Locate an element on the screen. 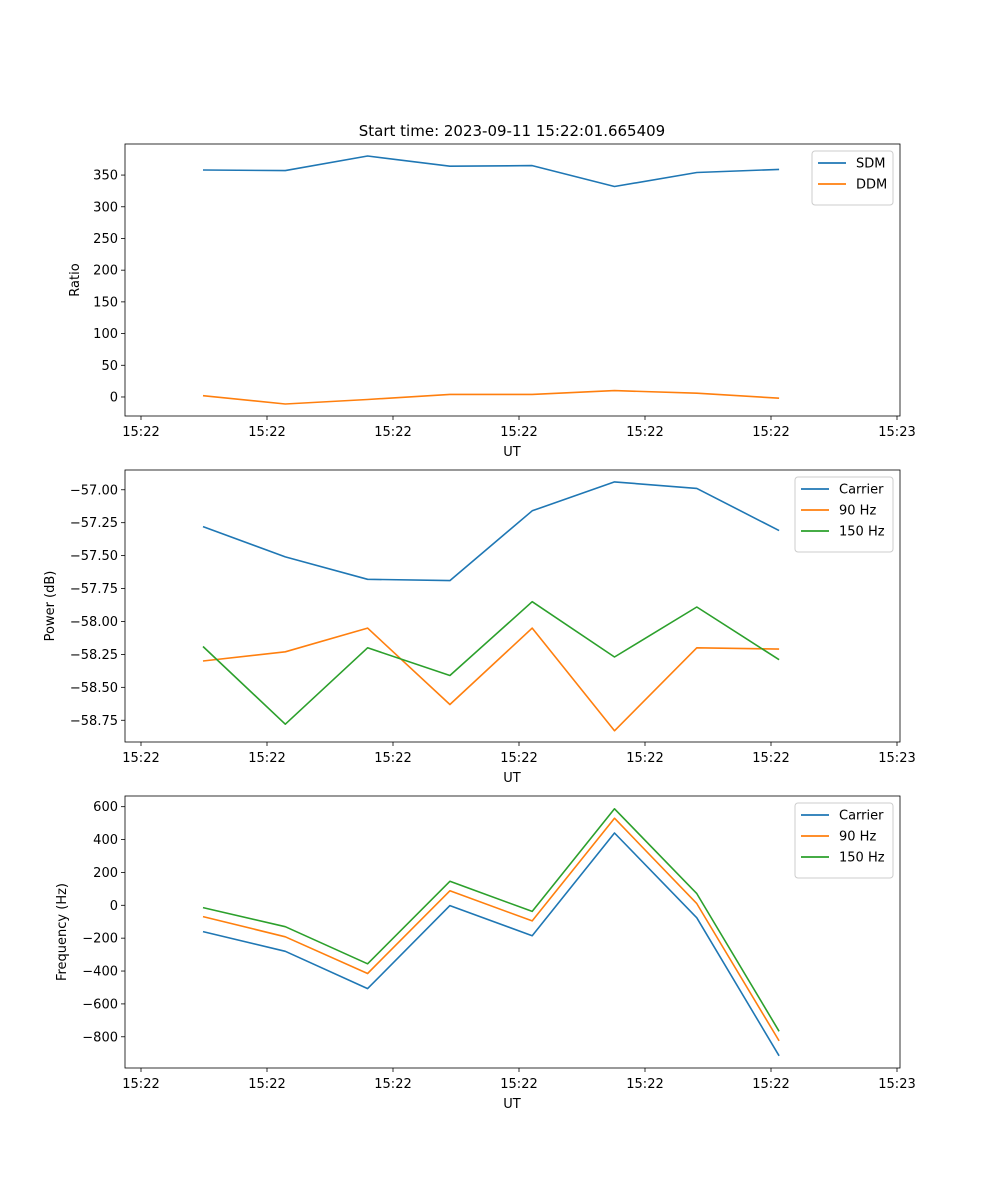  y-tick-label: −58.50 is located at coordinates (94, 688).